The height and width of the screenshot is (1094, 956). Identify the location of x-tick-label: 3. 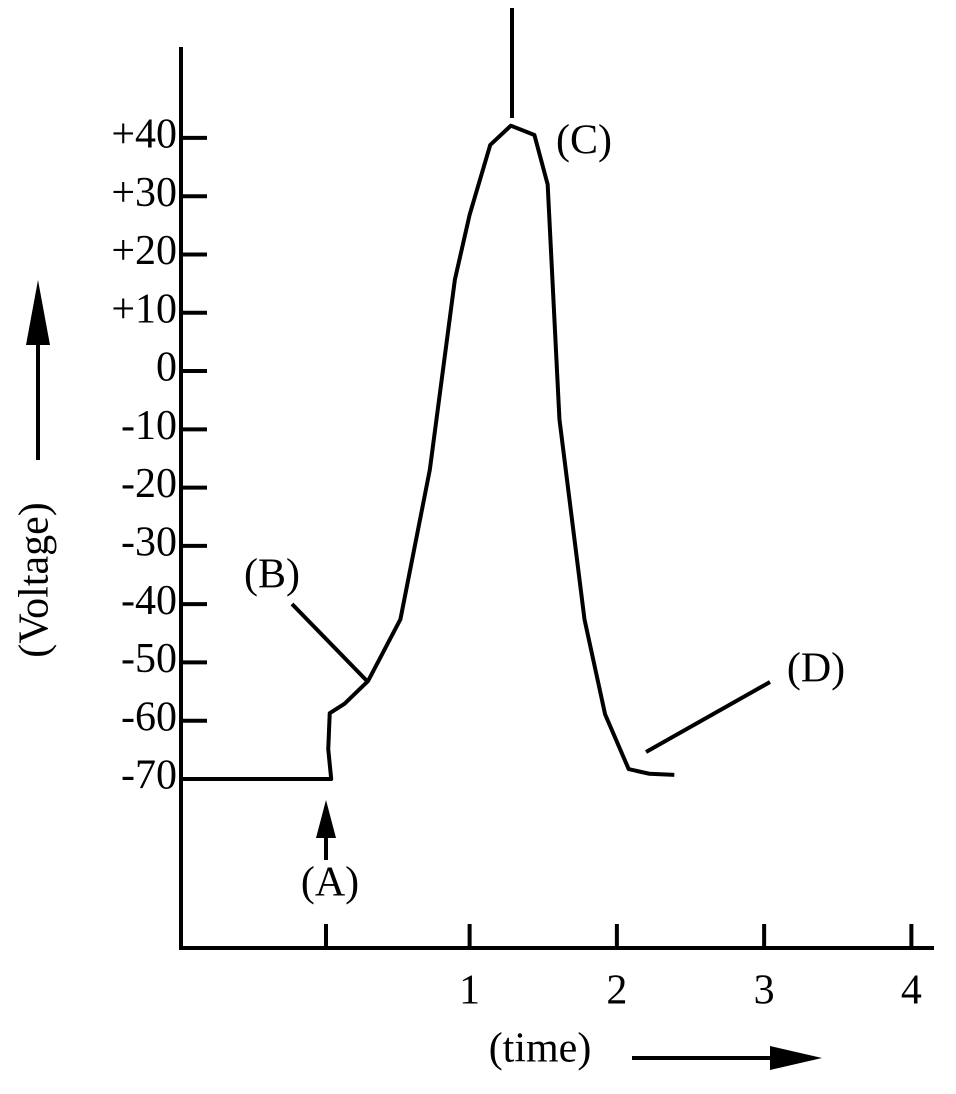
(764, 991).